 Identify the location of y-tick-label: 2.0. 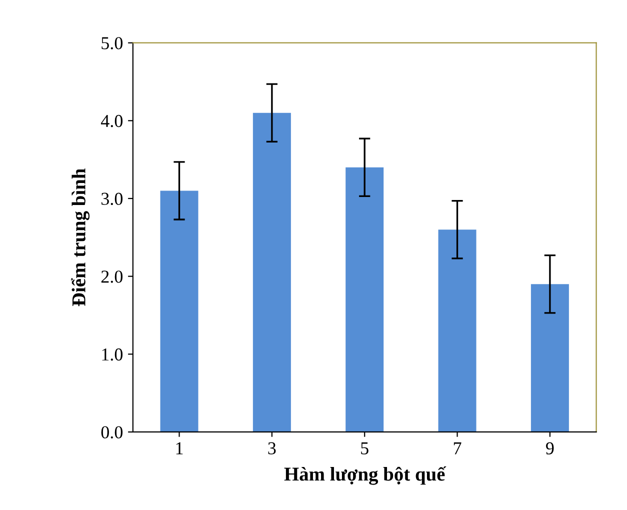
(112, 276).